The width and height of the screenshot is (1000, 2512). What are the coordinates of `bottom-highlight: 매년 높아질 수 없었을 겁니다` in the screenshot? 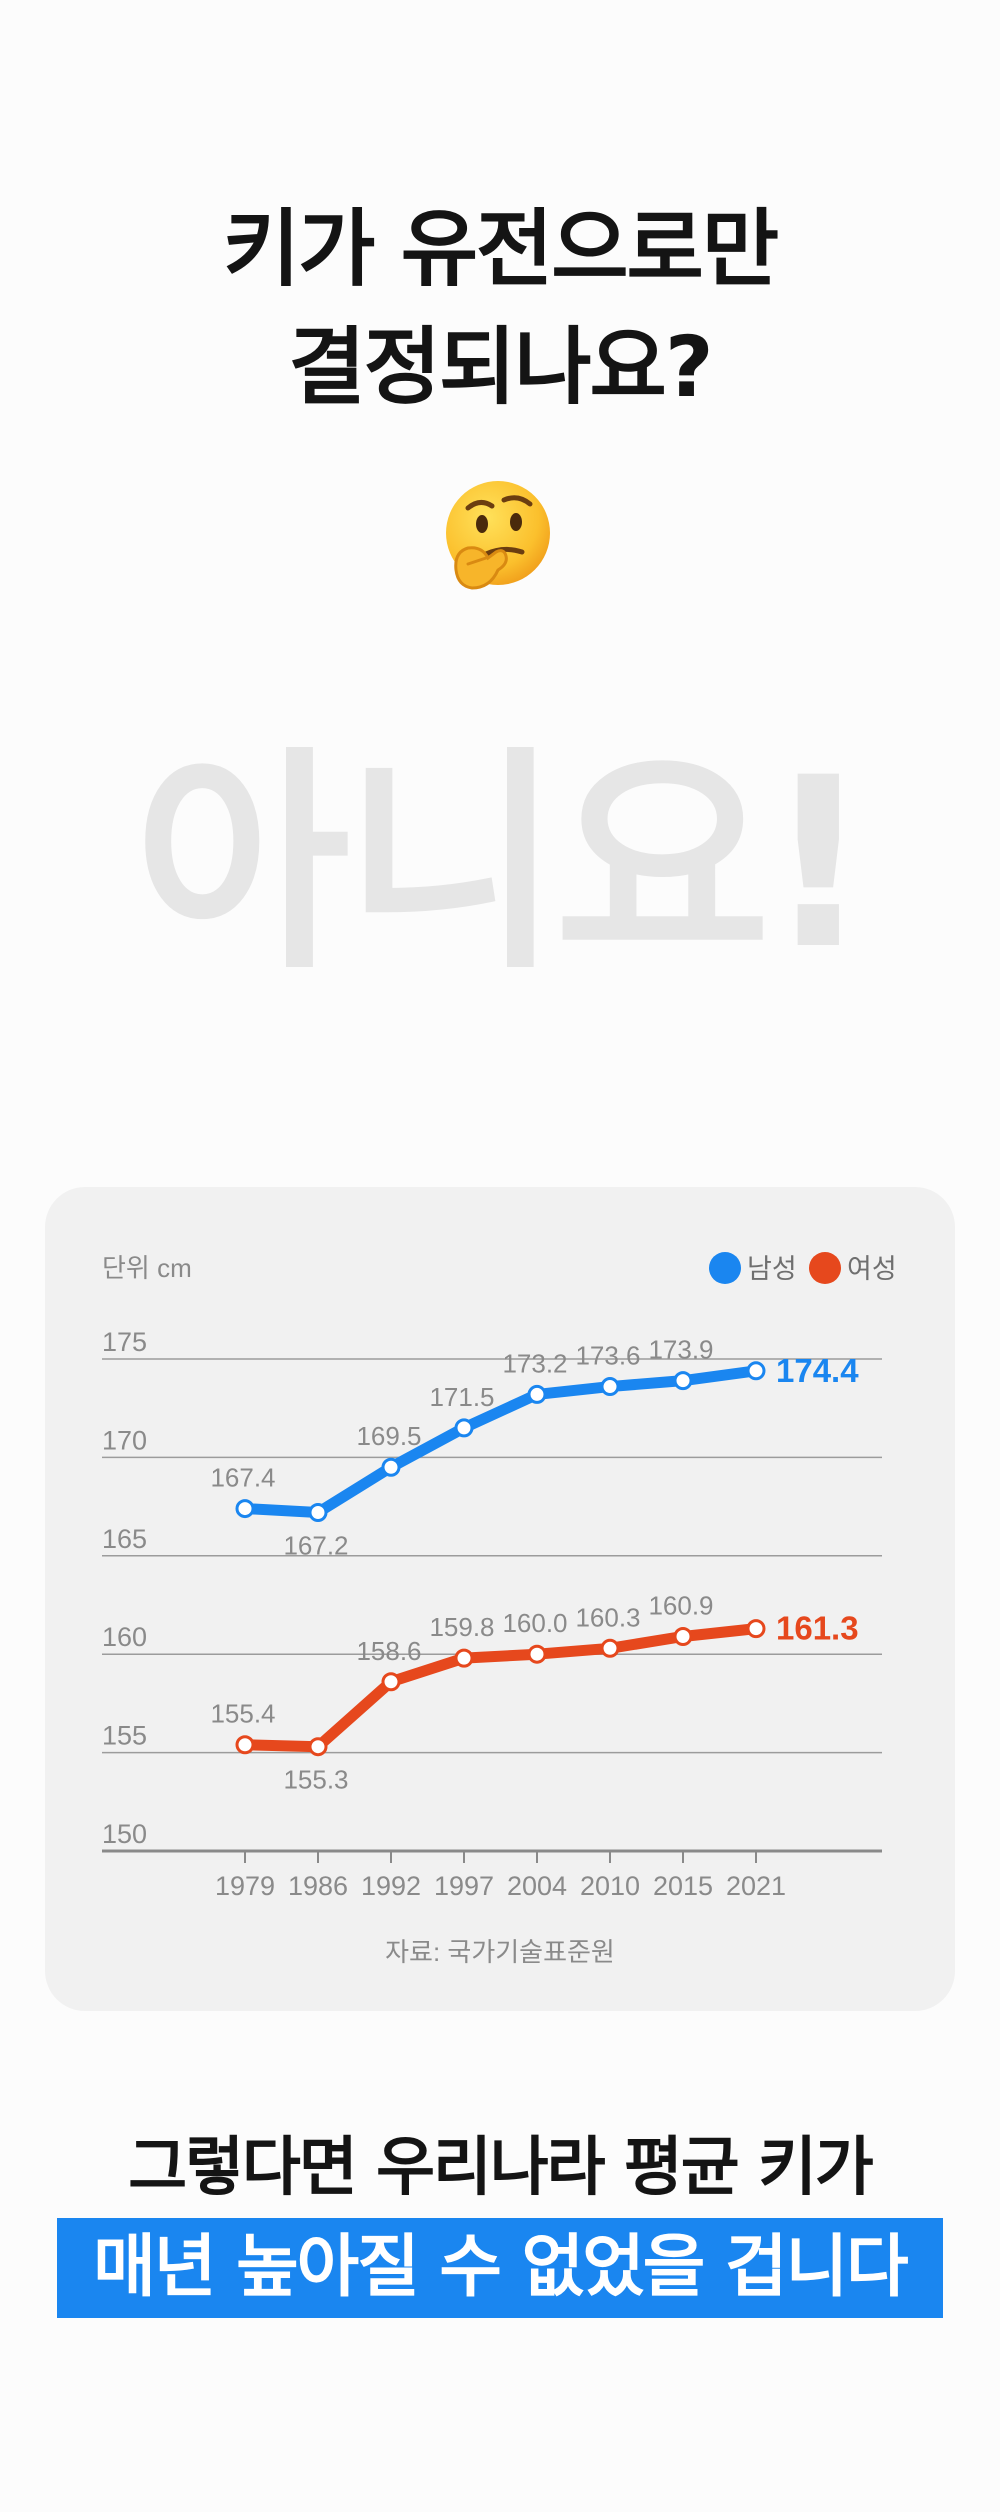 It's located at (500, 2268).